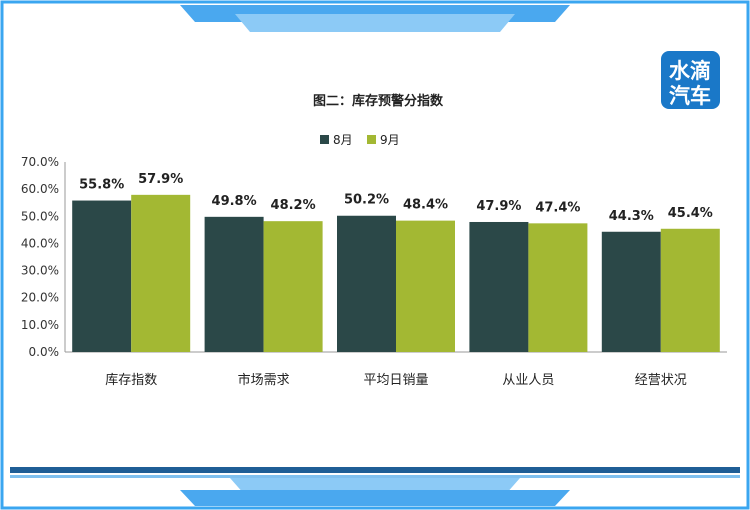  I want to click on y-tick-label: 30.0%, so click(40, 271).